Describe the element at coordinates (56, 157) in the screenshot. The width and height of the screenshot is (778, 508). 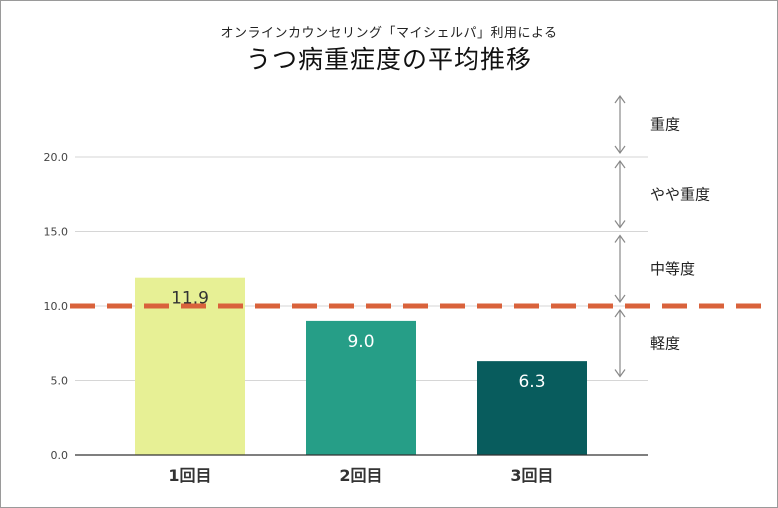
I see `y-tick-label: 20.0` at that location.